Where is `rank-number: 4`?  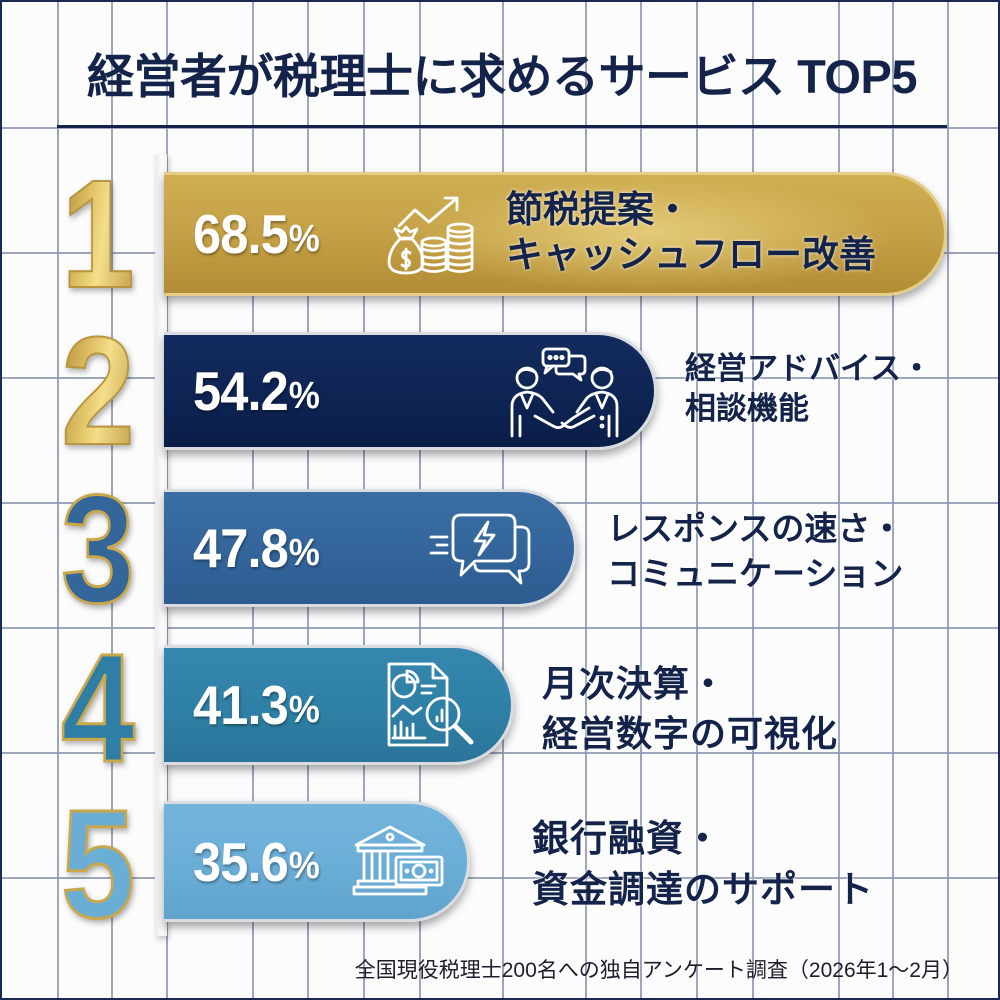
rank-number: 4 is located at coordinates (98, 708).